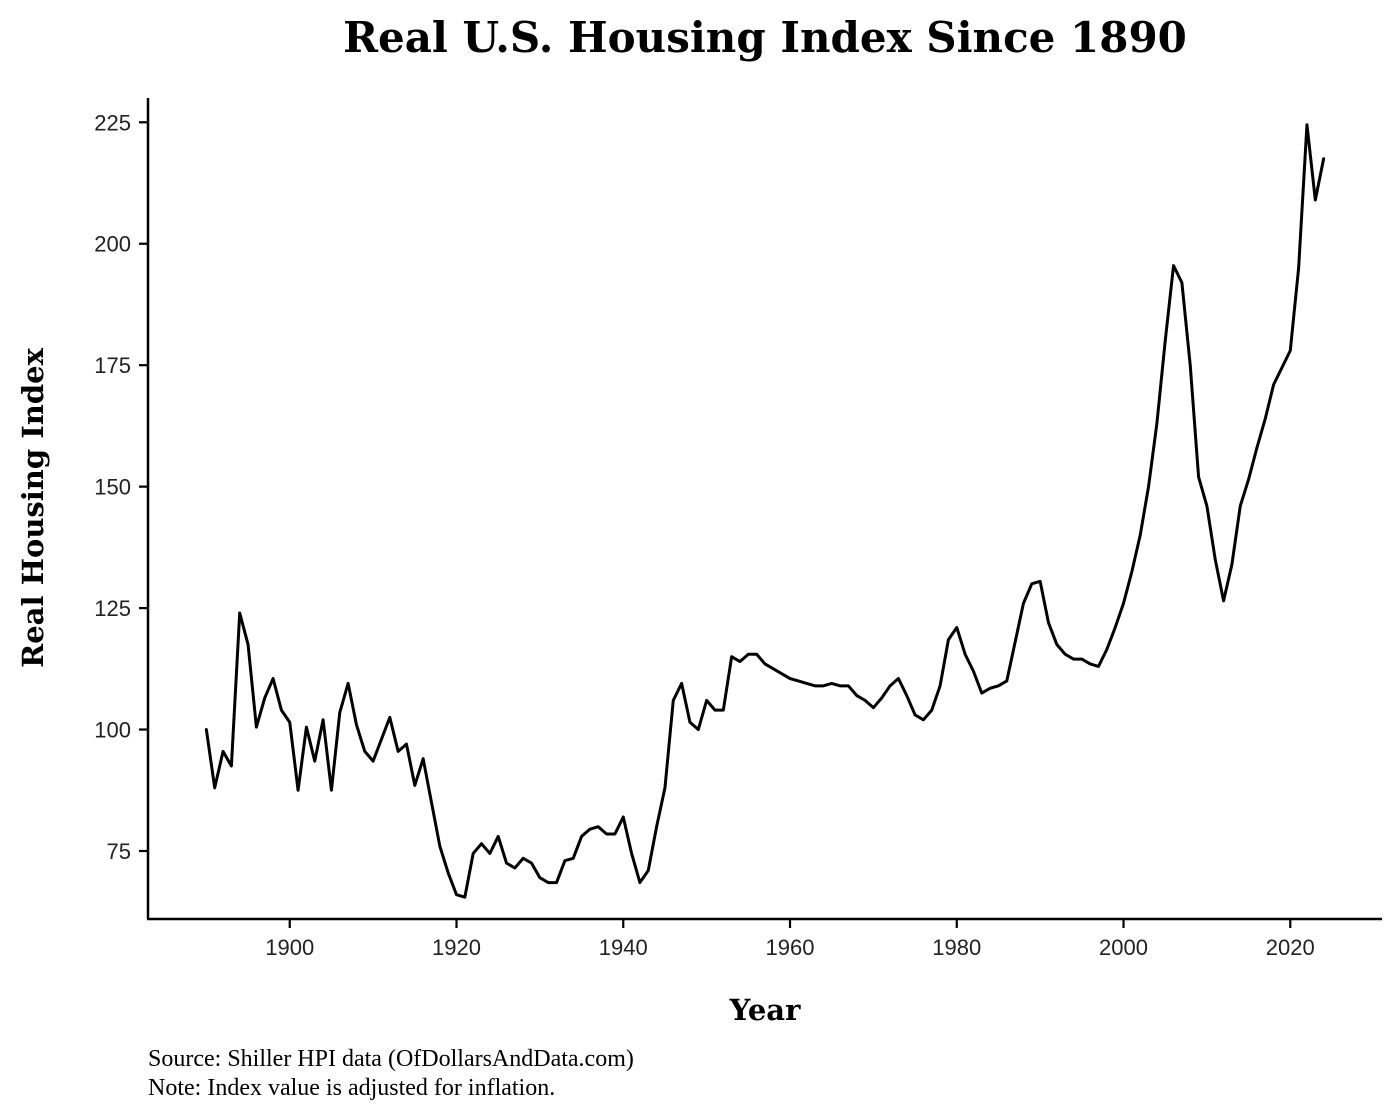  What do you see at coordinates (456, 947) in the screenshot?
I see `x-tick-label: 1920` at bounding box center [456, 947].